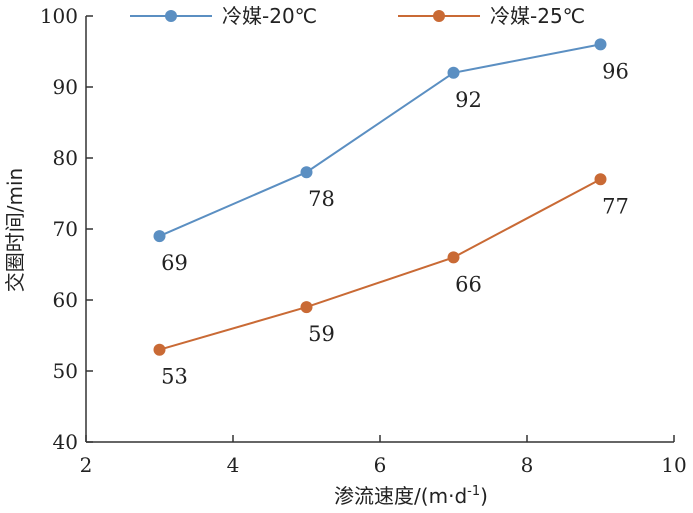 Image resolution: width=693 pixels, height=513 pixels. I want to click on x-axis-title-end: ), so click(484, 496).